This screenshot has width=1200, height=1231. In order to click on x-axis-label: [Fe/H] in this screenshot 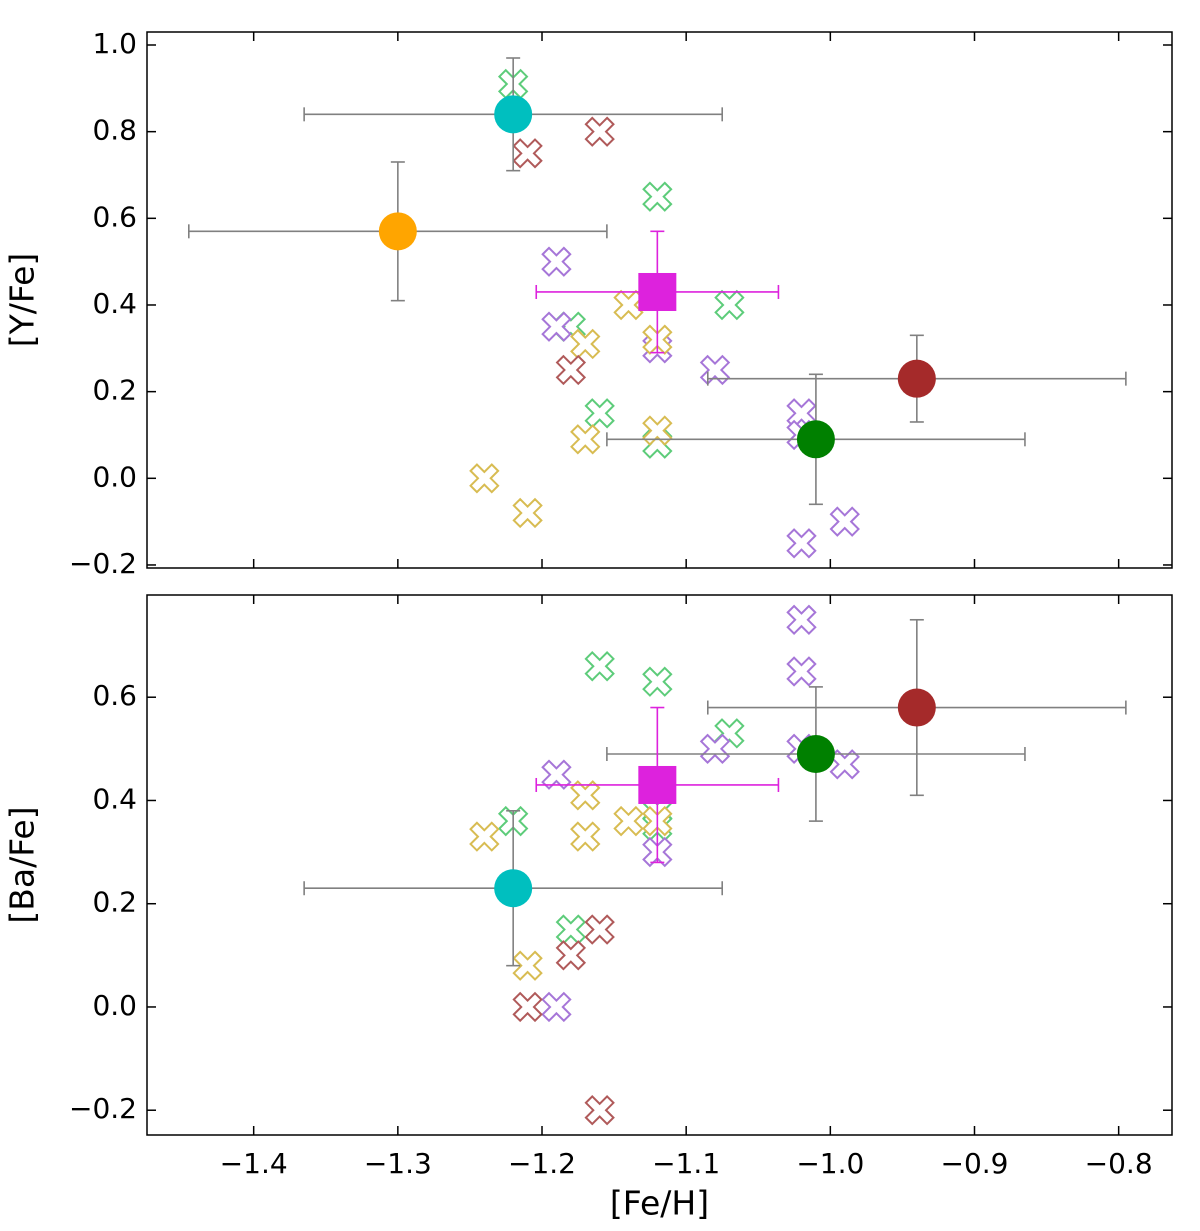, I will do `click(659, 1203)`.